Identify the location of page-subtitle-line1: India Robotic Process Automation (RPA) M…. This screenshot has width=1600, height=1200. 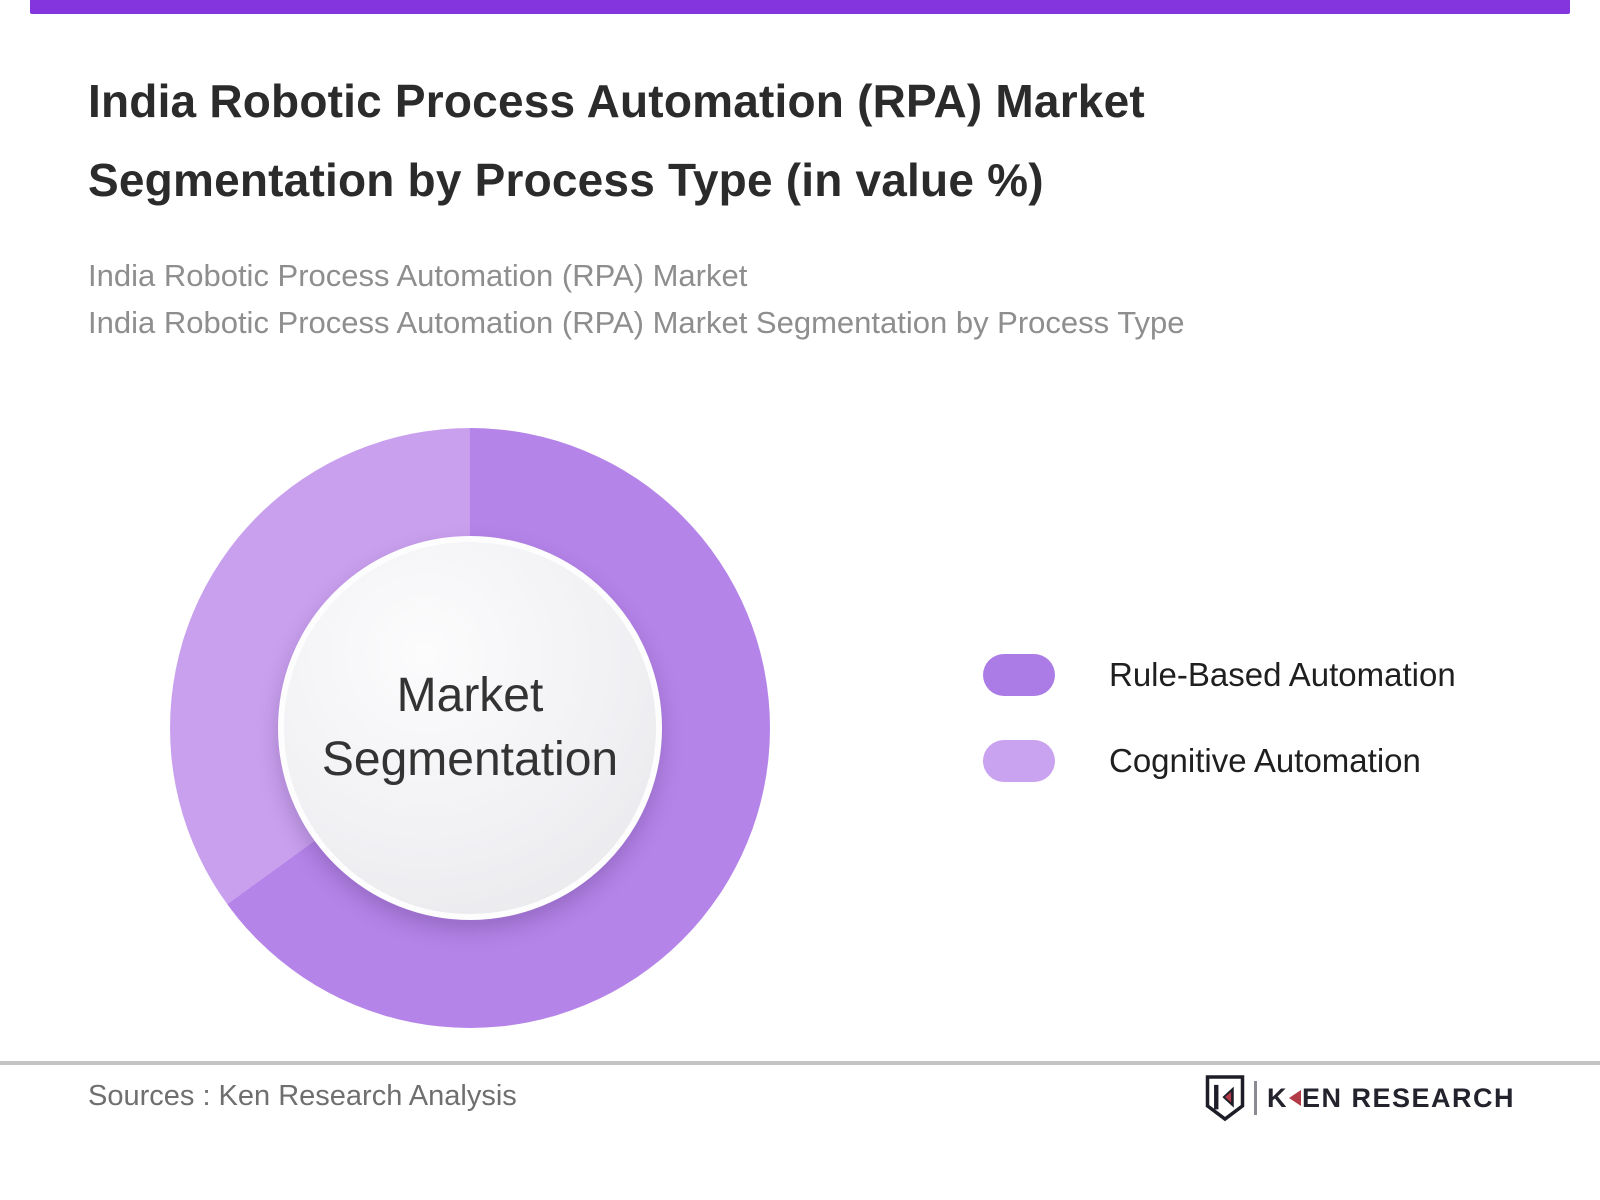
(418, 275).